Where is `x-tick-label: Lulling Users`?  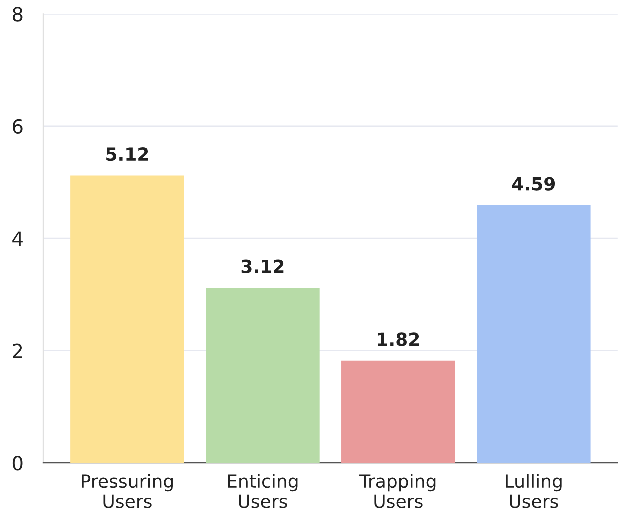 x-tick-label: Lulling Users is located at coordinates (534, 491).